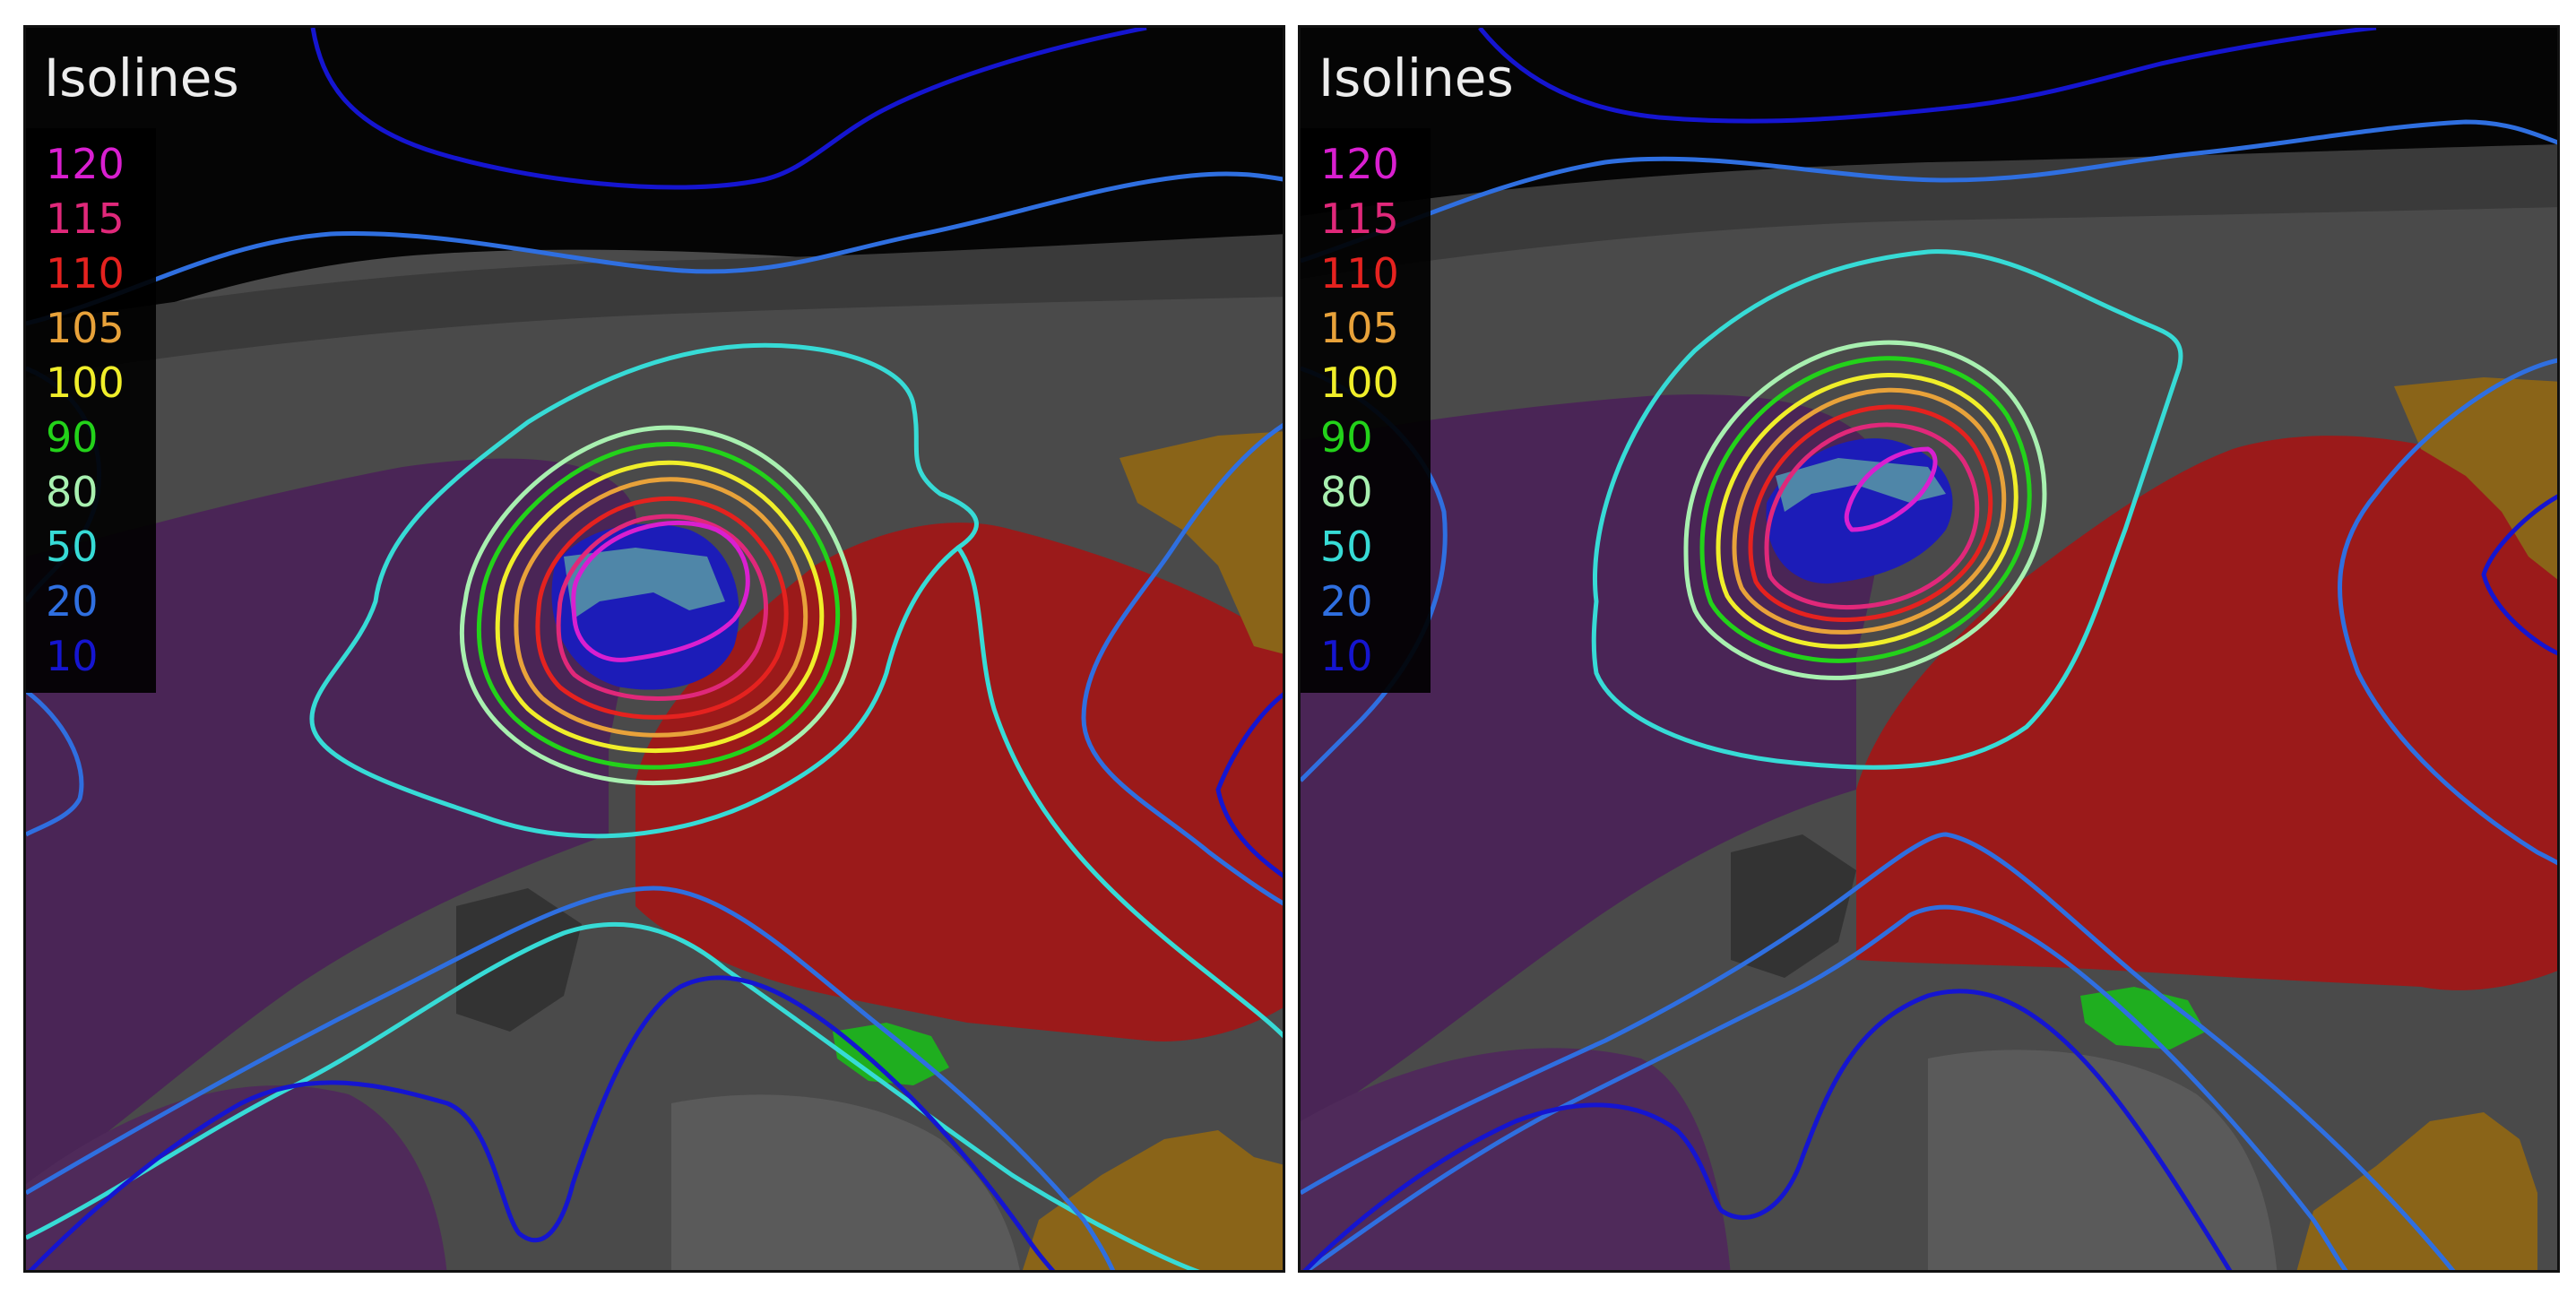 This screenshot has height=1296, width=2576. What do you see at coordinates (1359, 218) in the screenshot?
I see `right-legend-item-115: 115` at bounding box center [1359, 218].